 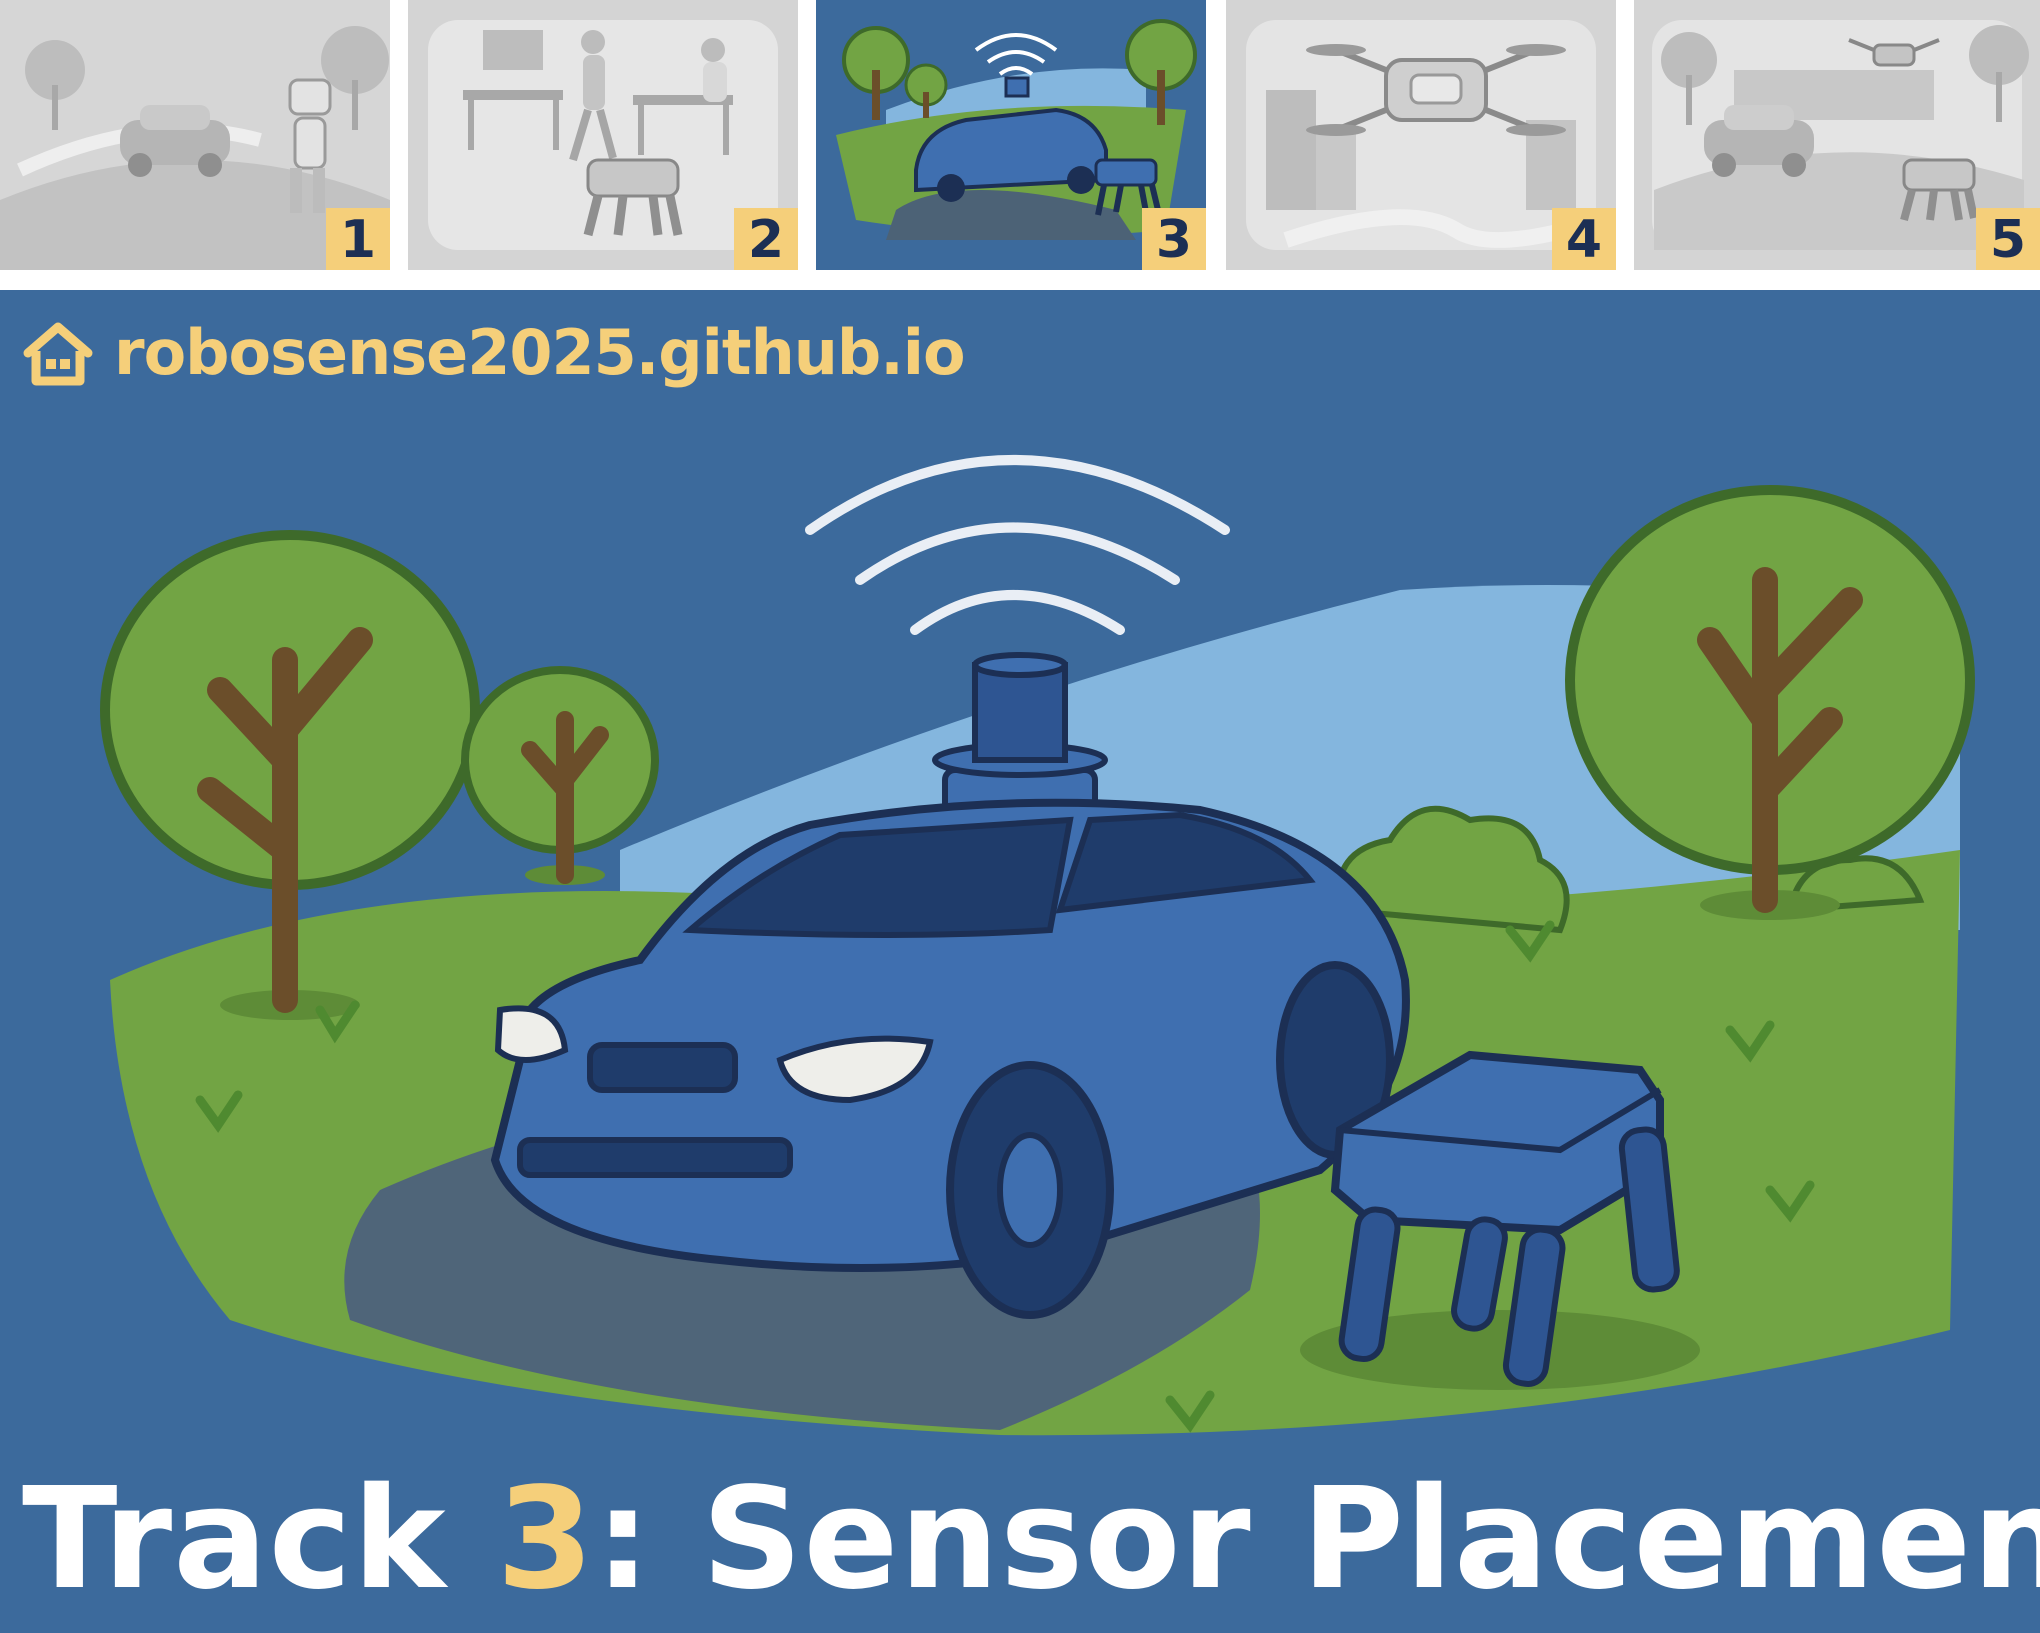 I want to click on thumbnail-number-badge: 1, so click(x=358, y=239).